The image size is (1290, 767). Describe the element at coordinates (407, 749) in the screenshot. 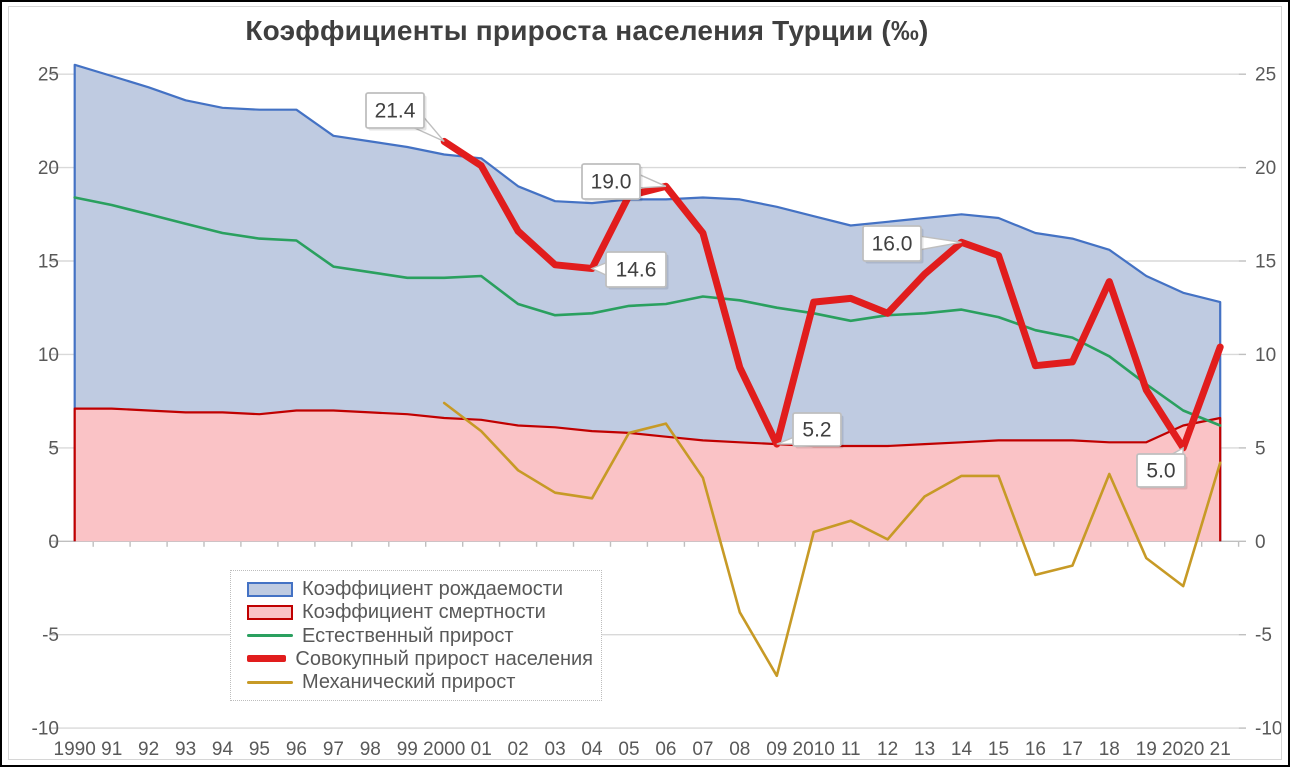

I see `x-axis-label: 99` at that location.